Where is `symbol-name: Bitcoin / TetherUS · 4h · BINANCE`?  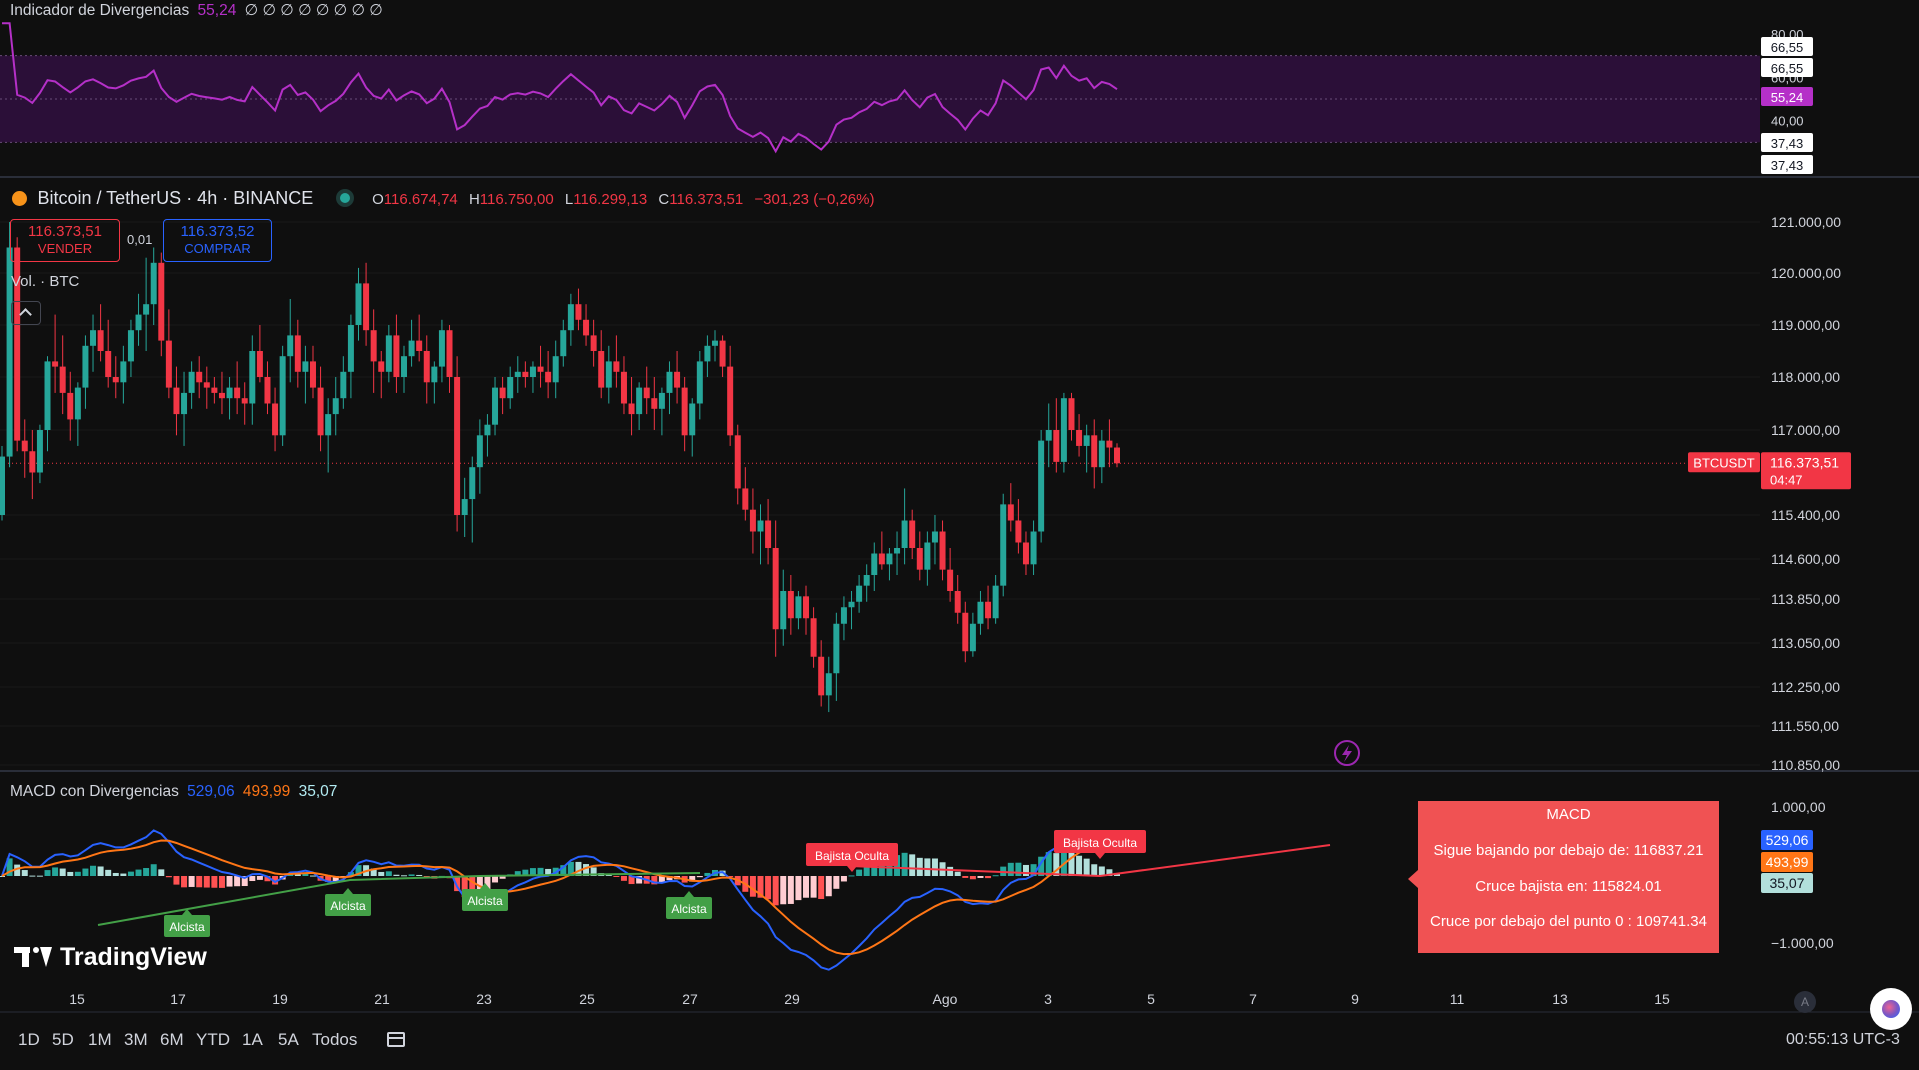 symbol-name: Bitcoin / TetherUS · 4h · BINANCE is located at coordinates (175, 198).